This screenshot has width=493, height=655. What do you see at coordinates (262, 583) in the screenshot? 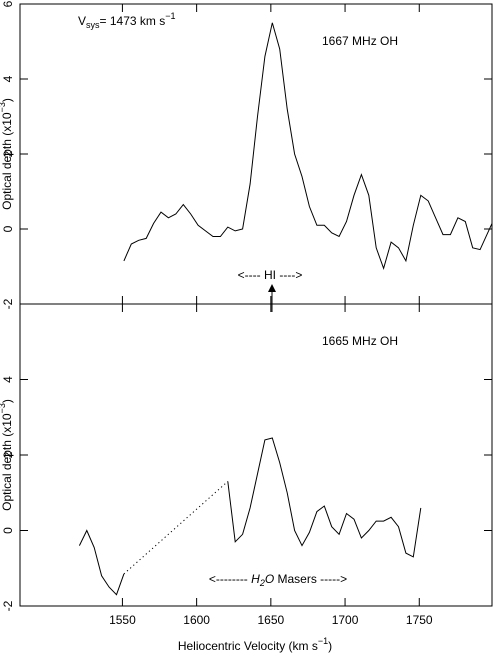
I see `text-part: 2` at bounding box center [262, 583].